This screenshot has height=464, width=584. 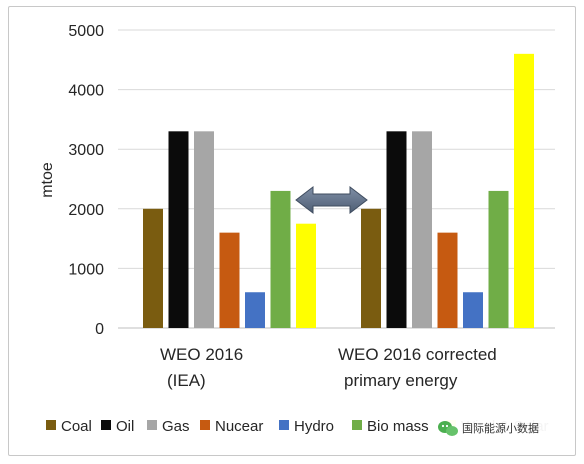 What do you see at coordinates (86, 91) in the screenshot?
I see `y-tick-label: 4000` at bounding box center [86, 91].